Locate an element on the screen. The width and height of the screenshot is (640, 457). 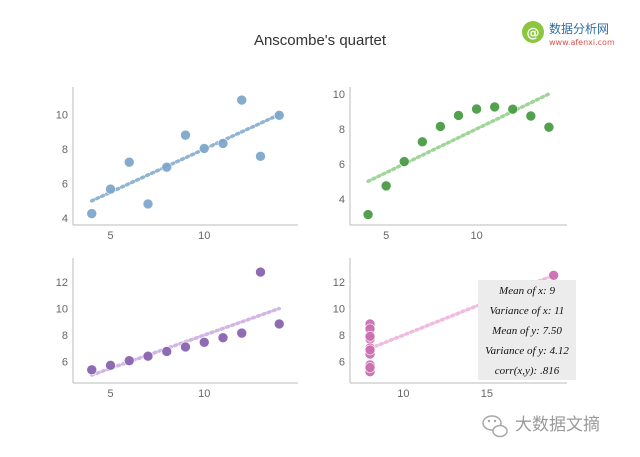
panel-top-left: 5 10 4 6 8 10 is located at coordinates (177, 164).